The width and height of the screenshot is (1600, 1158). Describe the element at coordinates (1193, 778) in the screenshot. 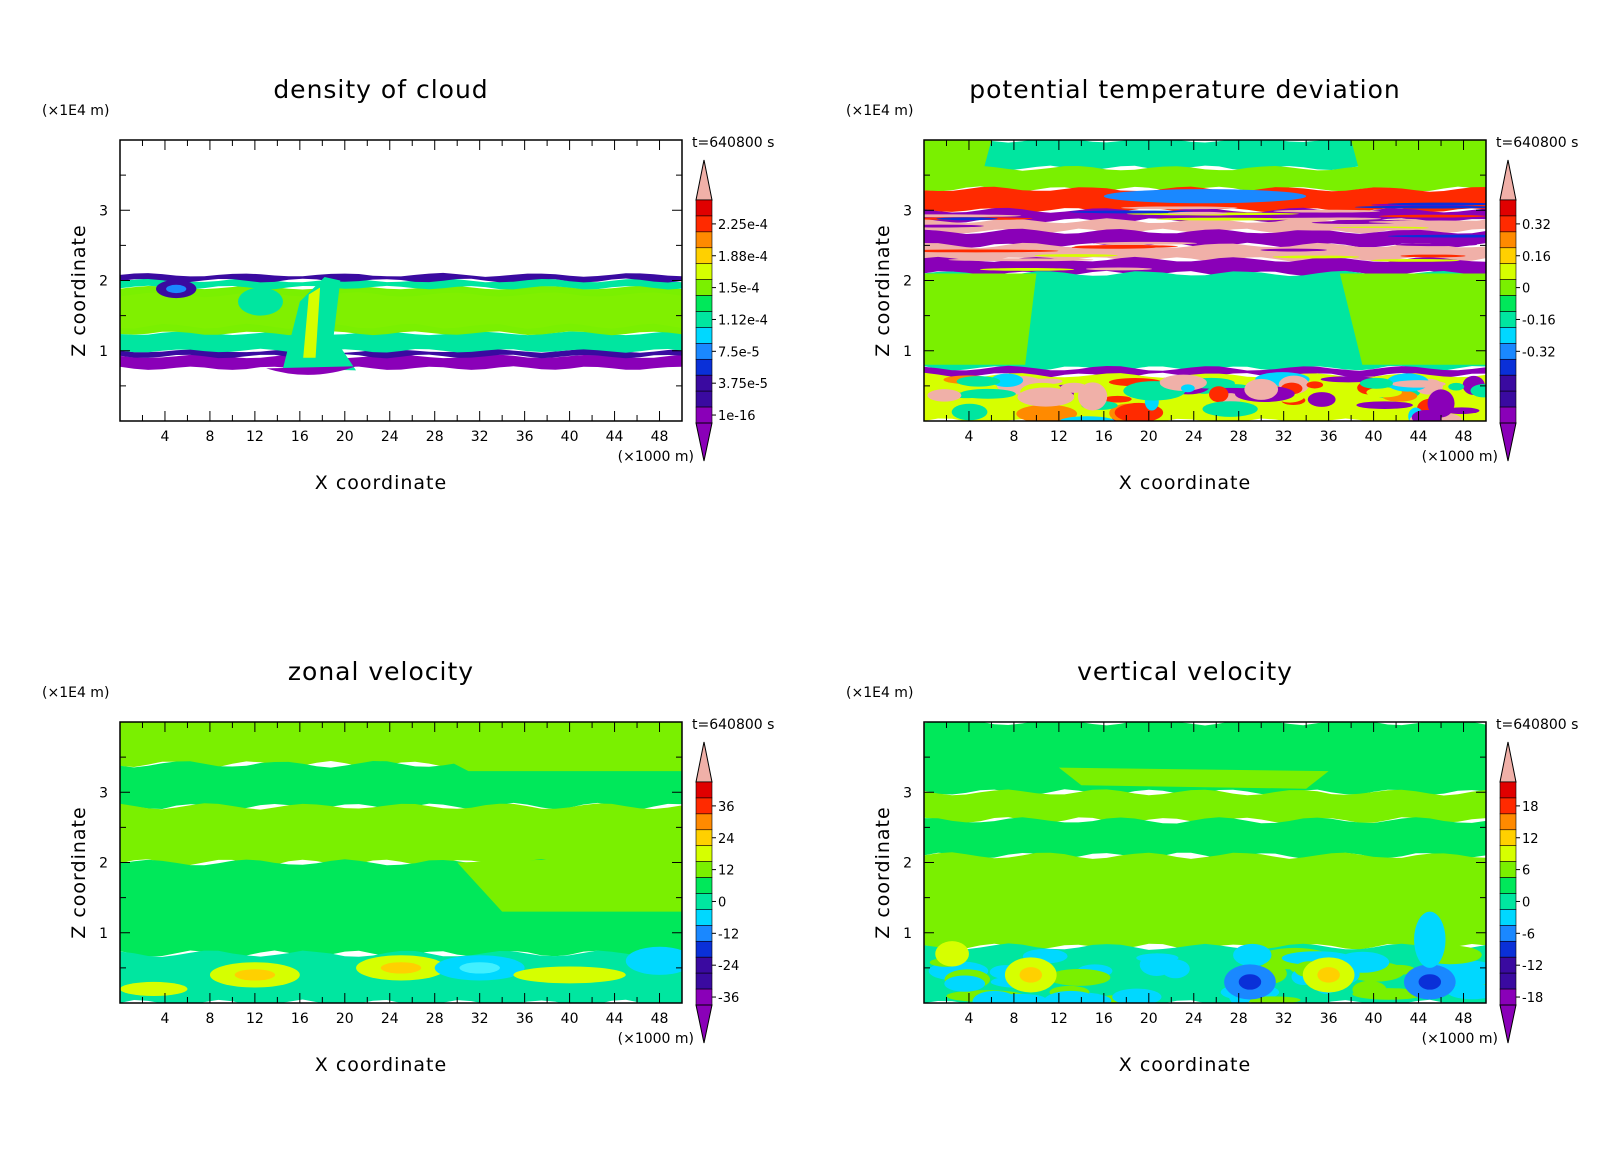

I see `w-upper-streak` at that location.